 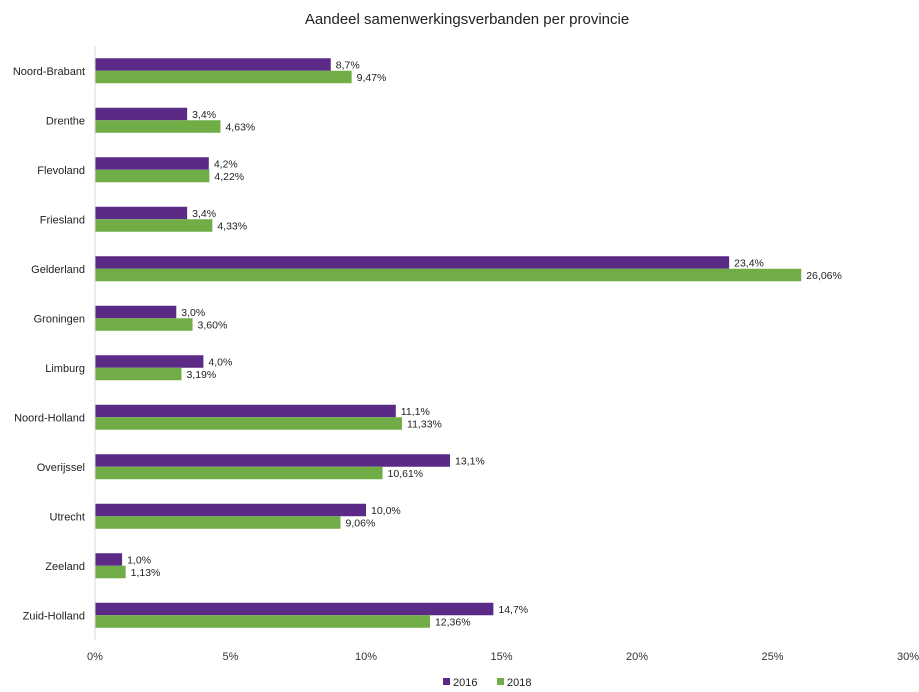 What do you see at coordinates (138, 374) in the screenshot?
I see `bar-2018-limburg` at bounding box center [138, 374].